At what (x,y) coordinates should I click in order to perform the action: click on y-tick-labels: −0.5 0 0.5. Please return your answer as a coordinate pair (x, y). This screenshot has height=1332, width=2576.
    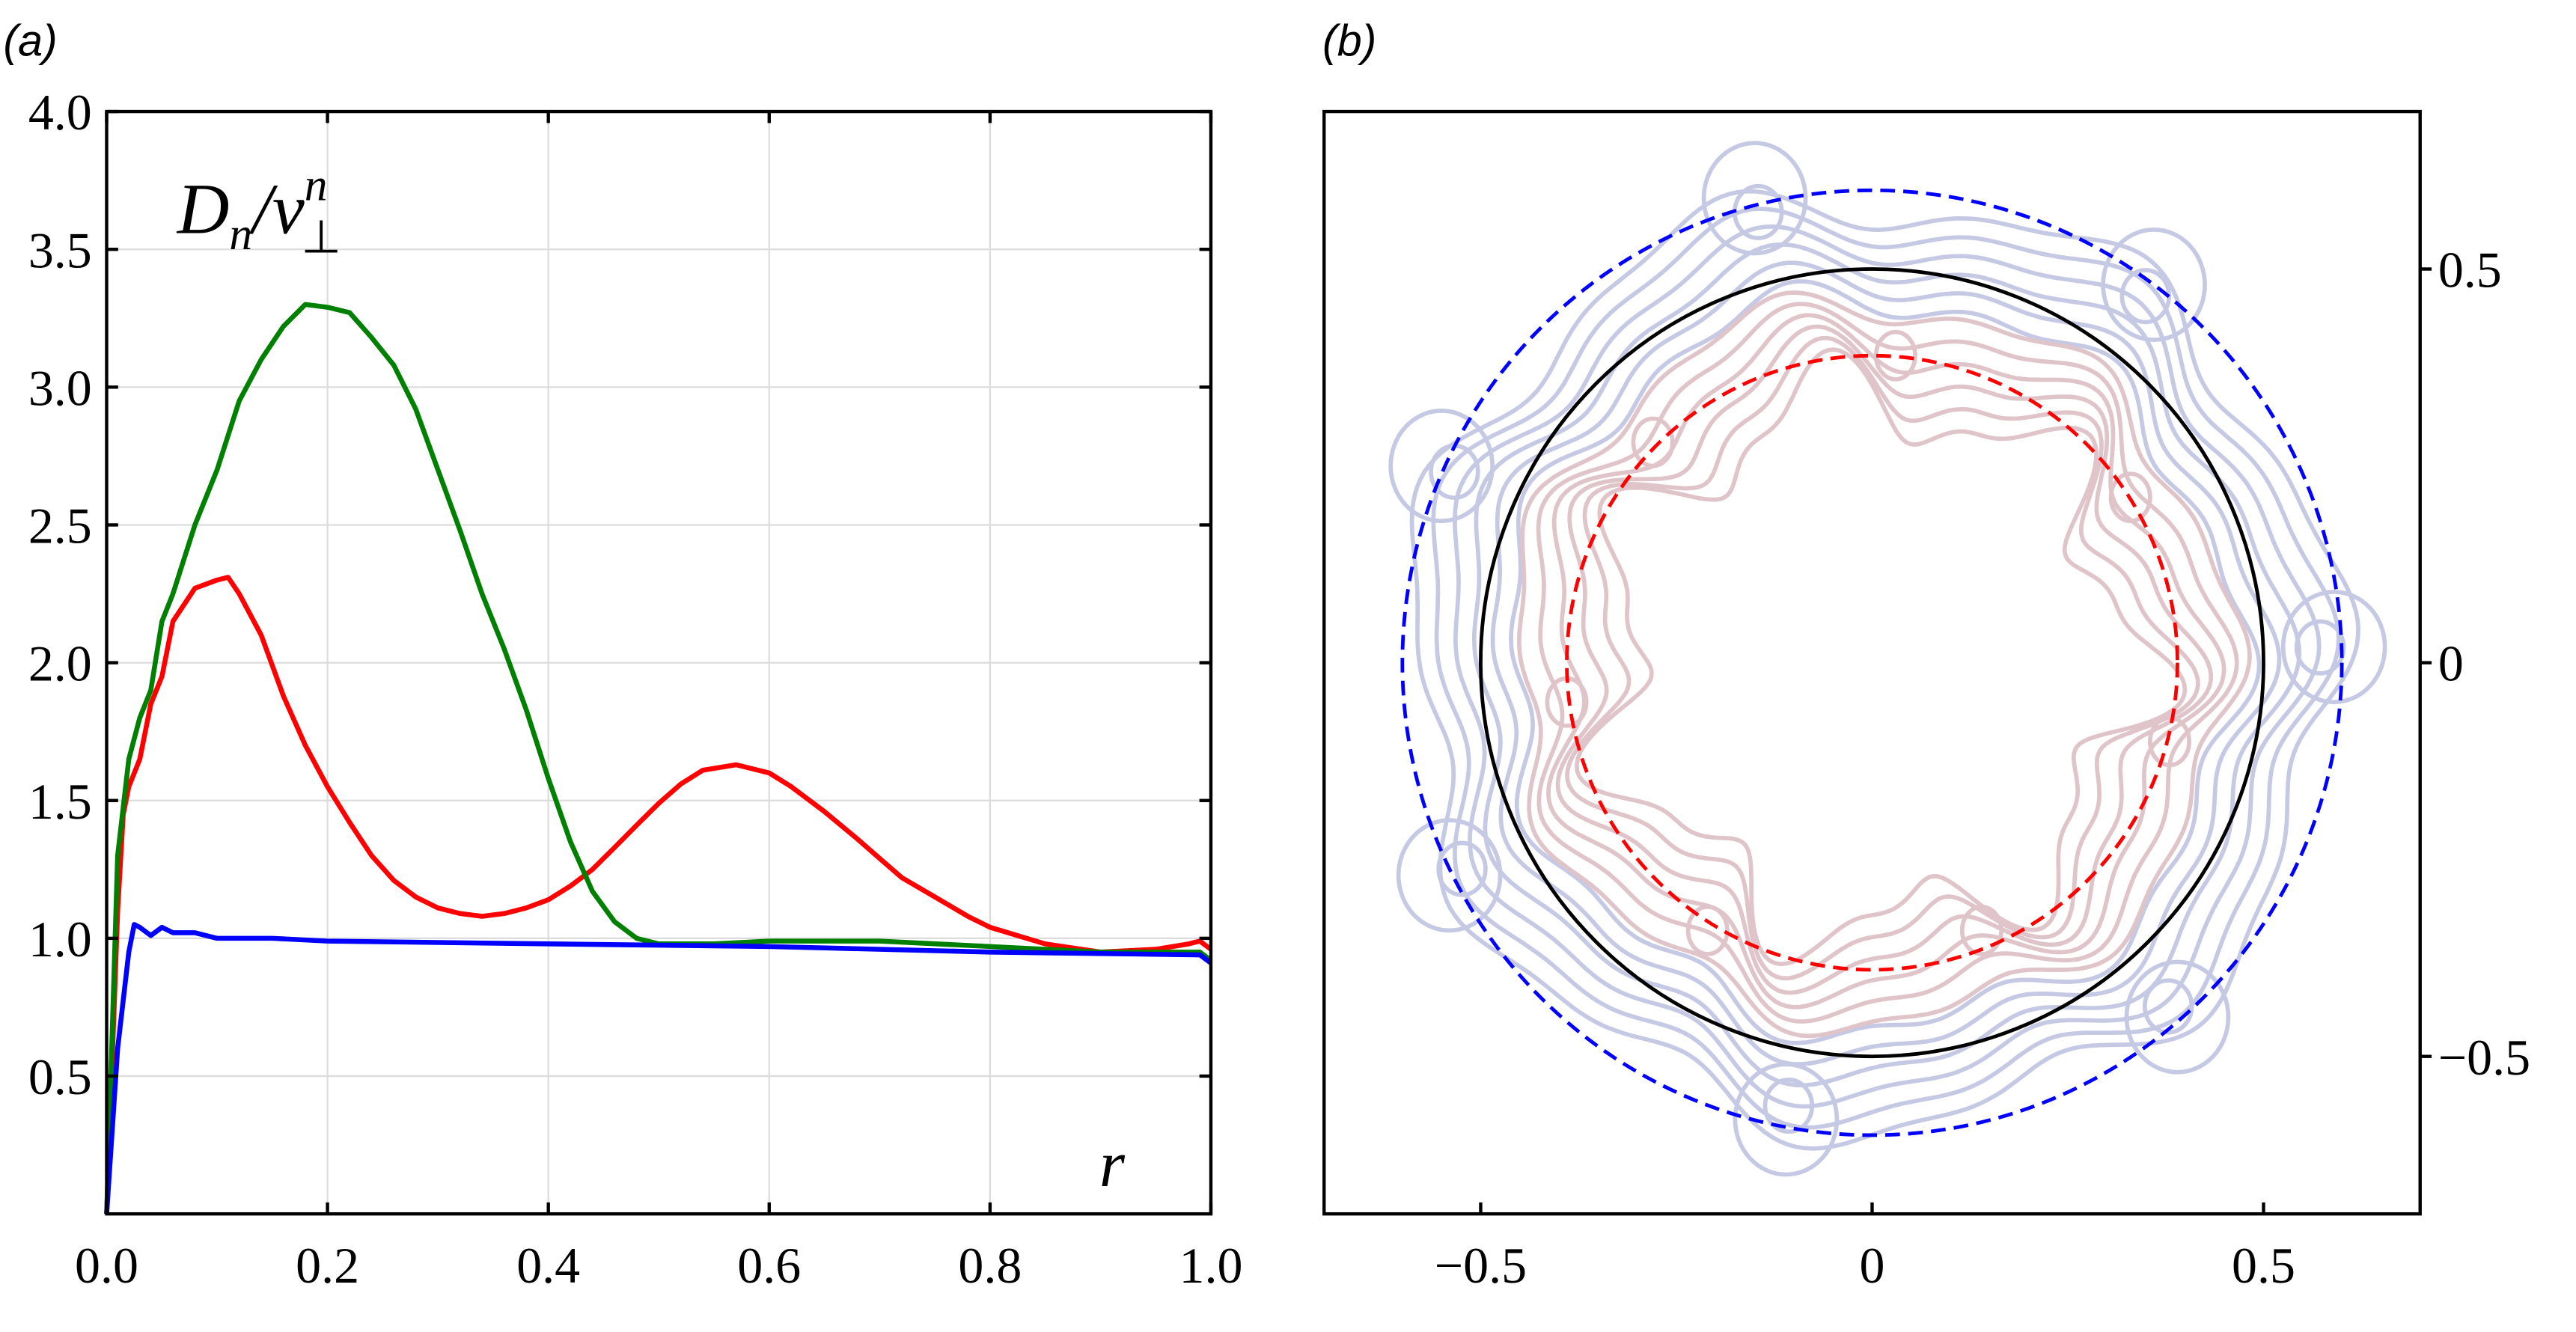
    Looking at the image, I should click on (2484, 664).